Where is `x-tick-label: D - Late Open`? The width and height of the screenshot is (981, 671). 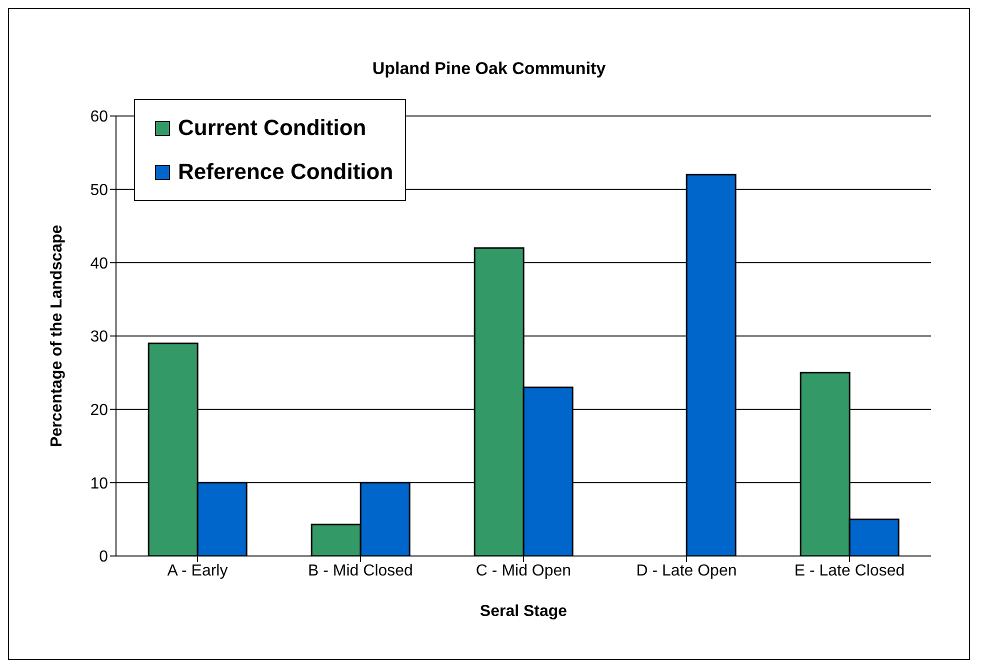
x-tick-label: D - Late Open is located at coordinates (686, 571).